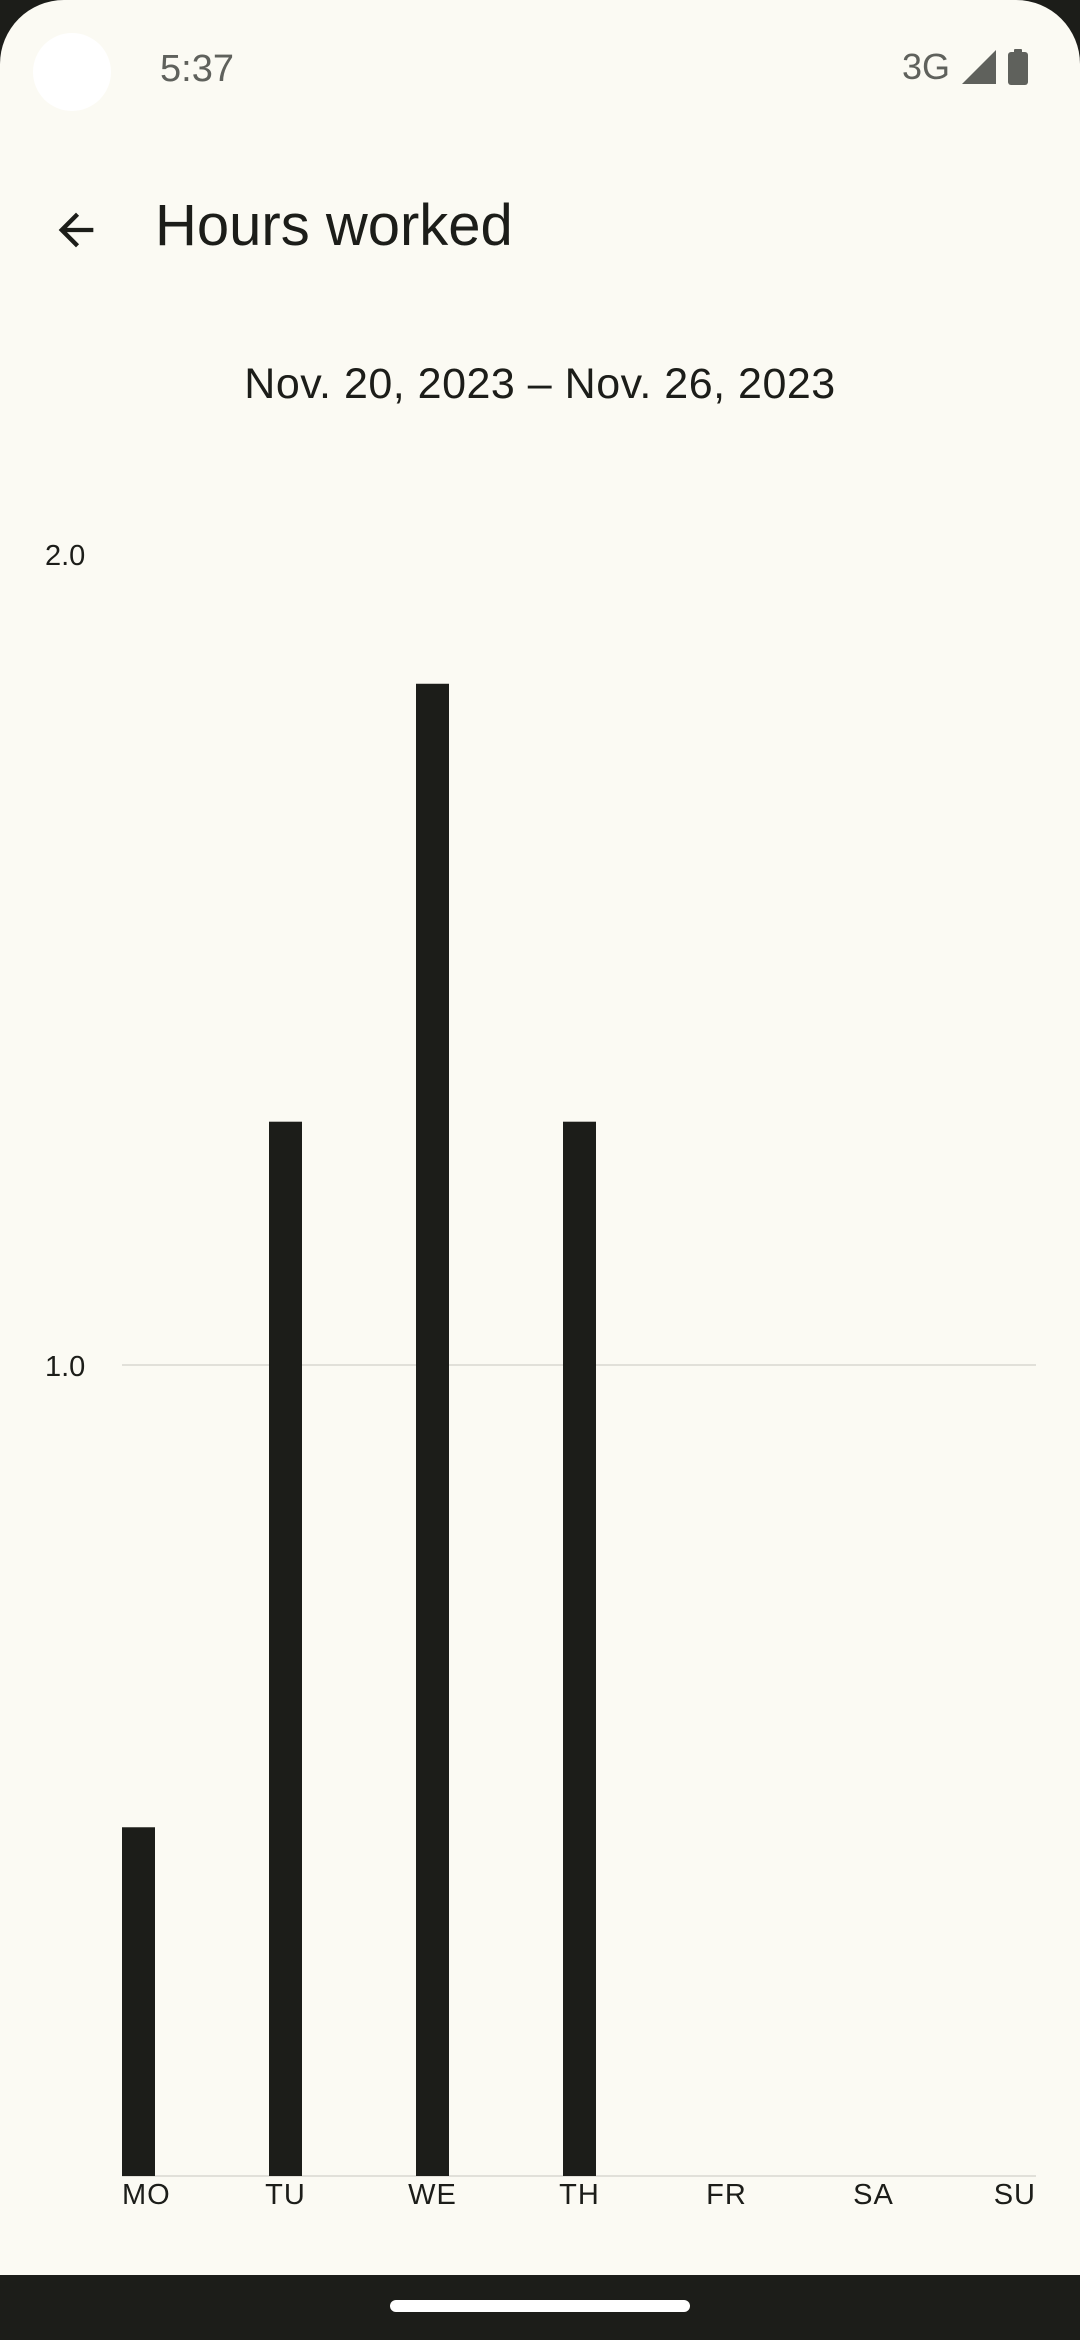  Describe the element at coordinates (540, 384) in the screenshot. I see `date-range-label: Nov. 20, 2023 – Nov. 26, 2023` at that location.